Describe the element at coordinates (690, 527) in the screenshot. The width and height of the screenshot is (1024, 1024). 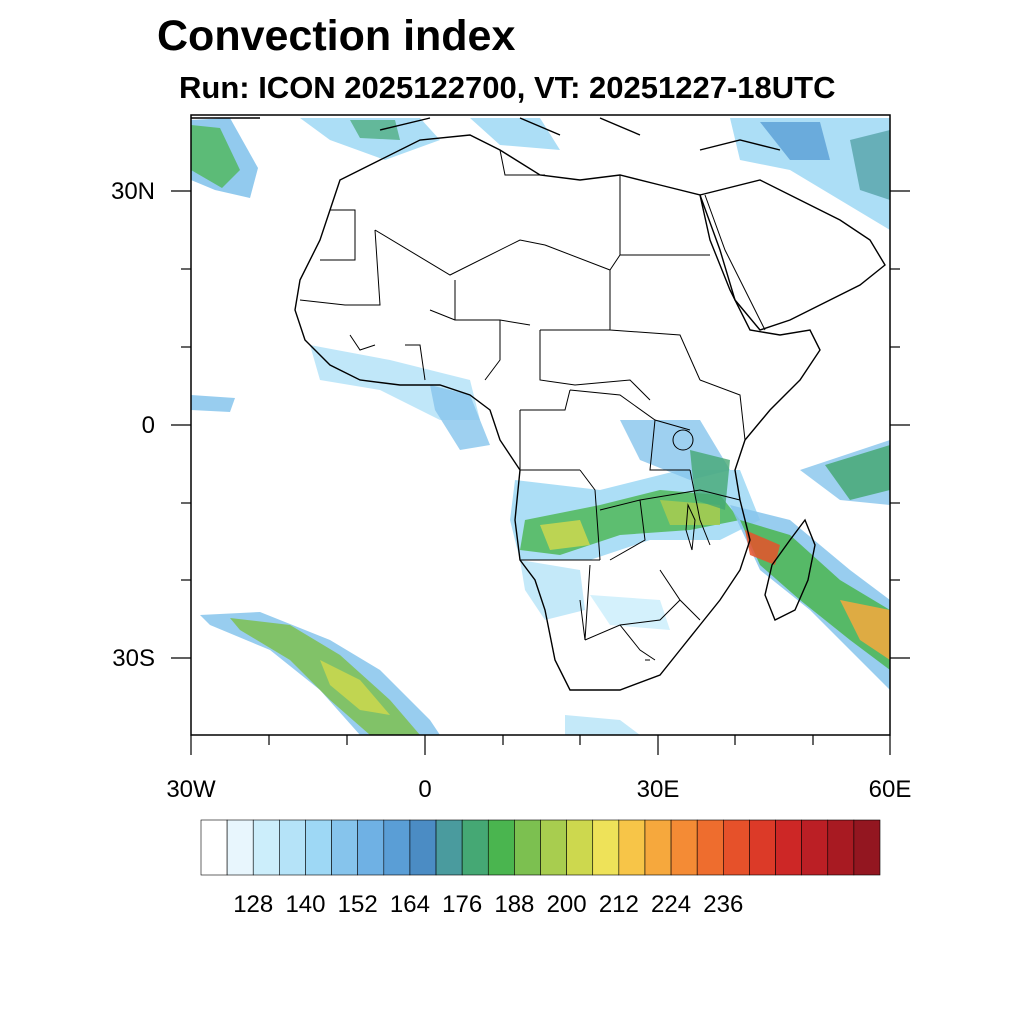
I see `lake-malawi` at that location.